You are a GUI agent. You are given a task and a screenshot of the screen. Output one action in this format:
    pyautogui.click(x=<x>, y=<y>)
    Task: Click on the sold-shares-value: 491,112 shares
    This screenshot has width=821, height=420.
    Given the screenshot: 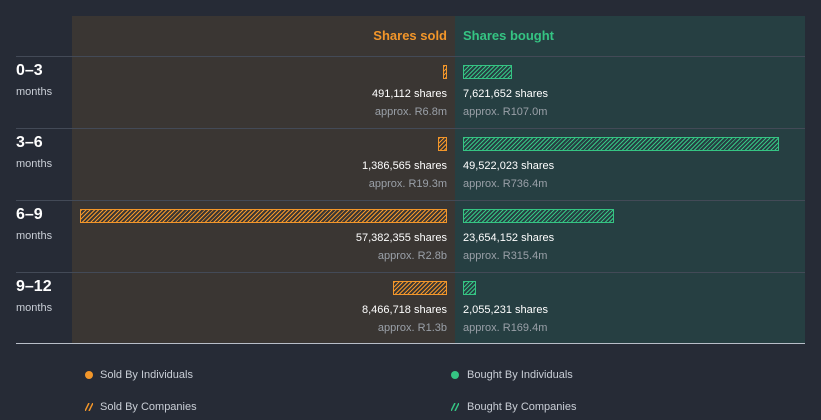 What is the action you would take?
    pyautogui.click(x=409, y=94)
    